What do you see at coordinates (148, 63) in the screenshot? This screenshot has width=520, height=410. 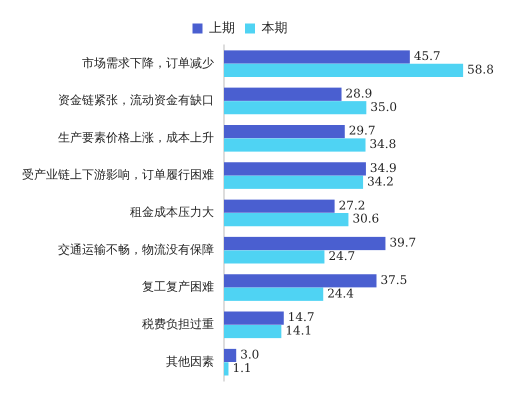 I see `y-tick-label: 市场需求下降，订单减少` at bounding box center [148, 63].